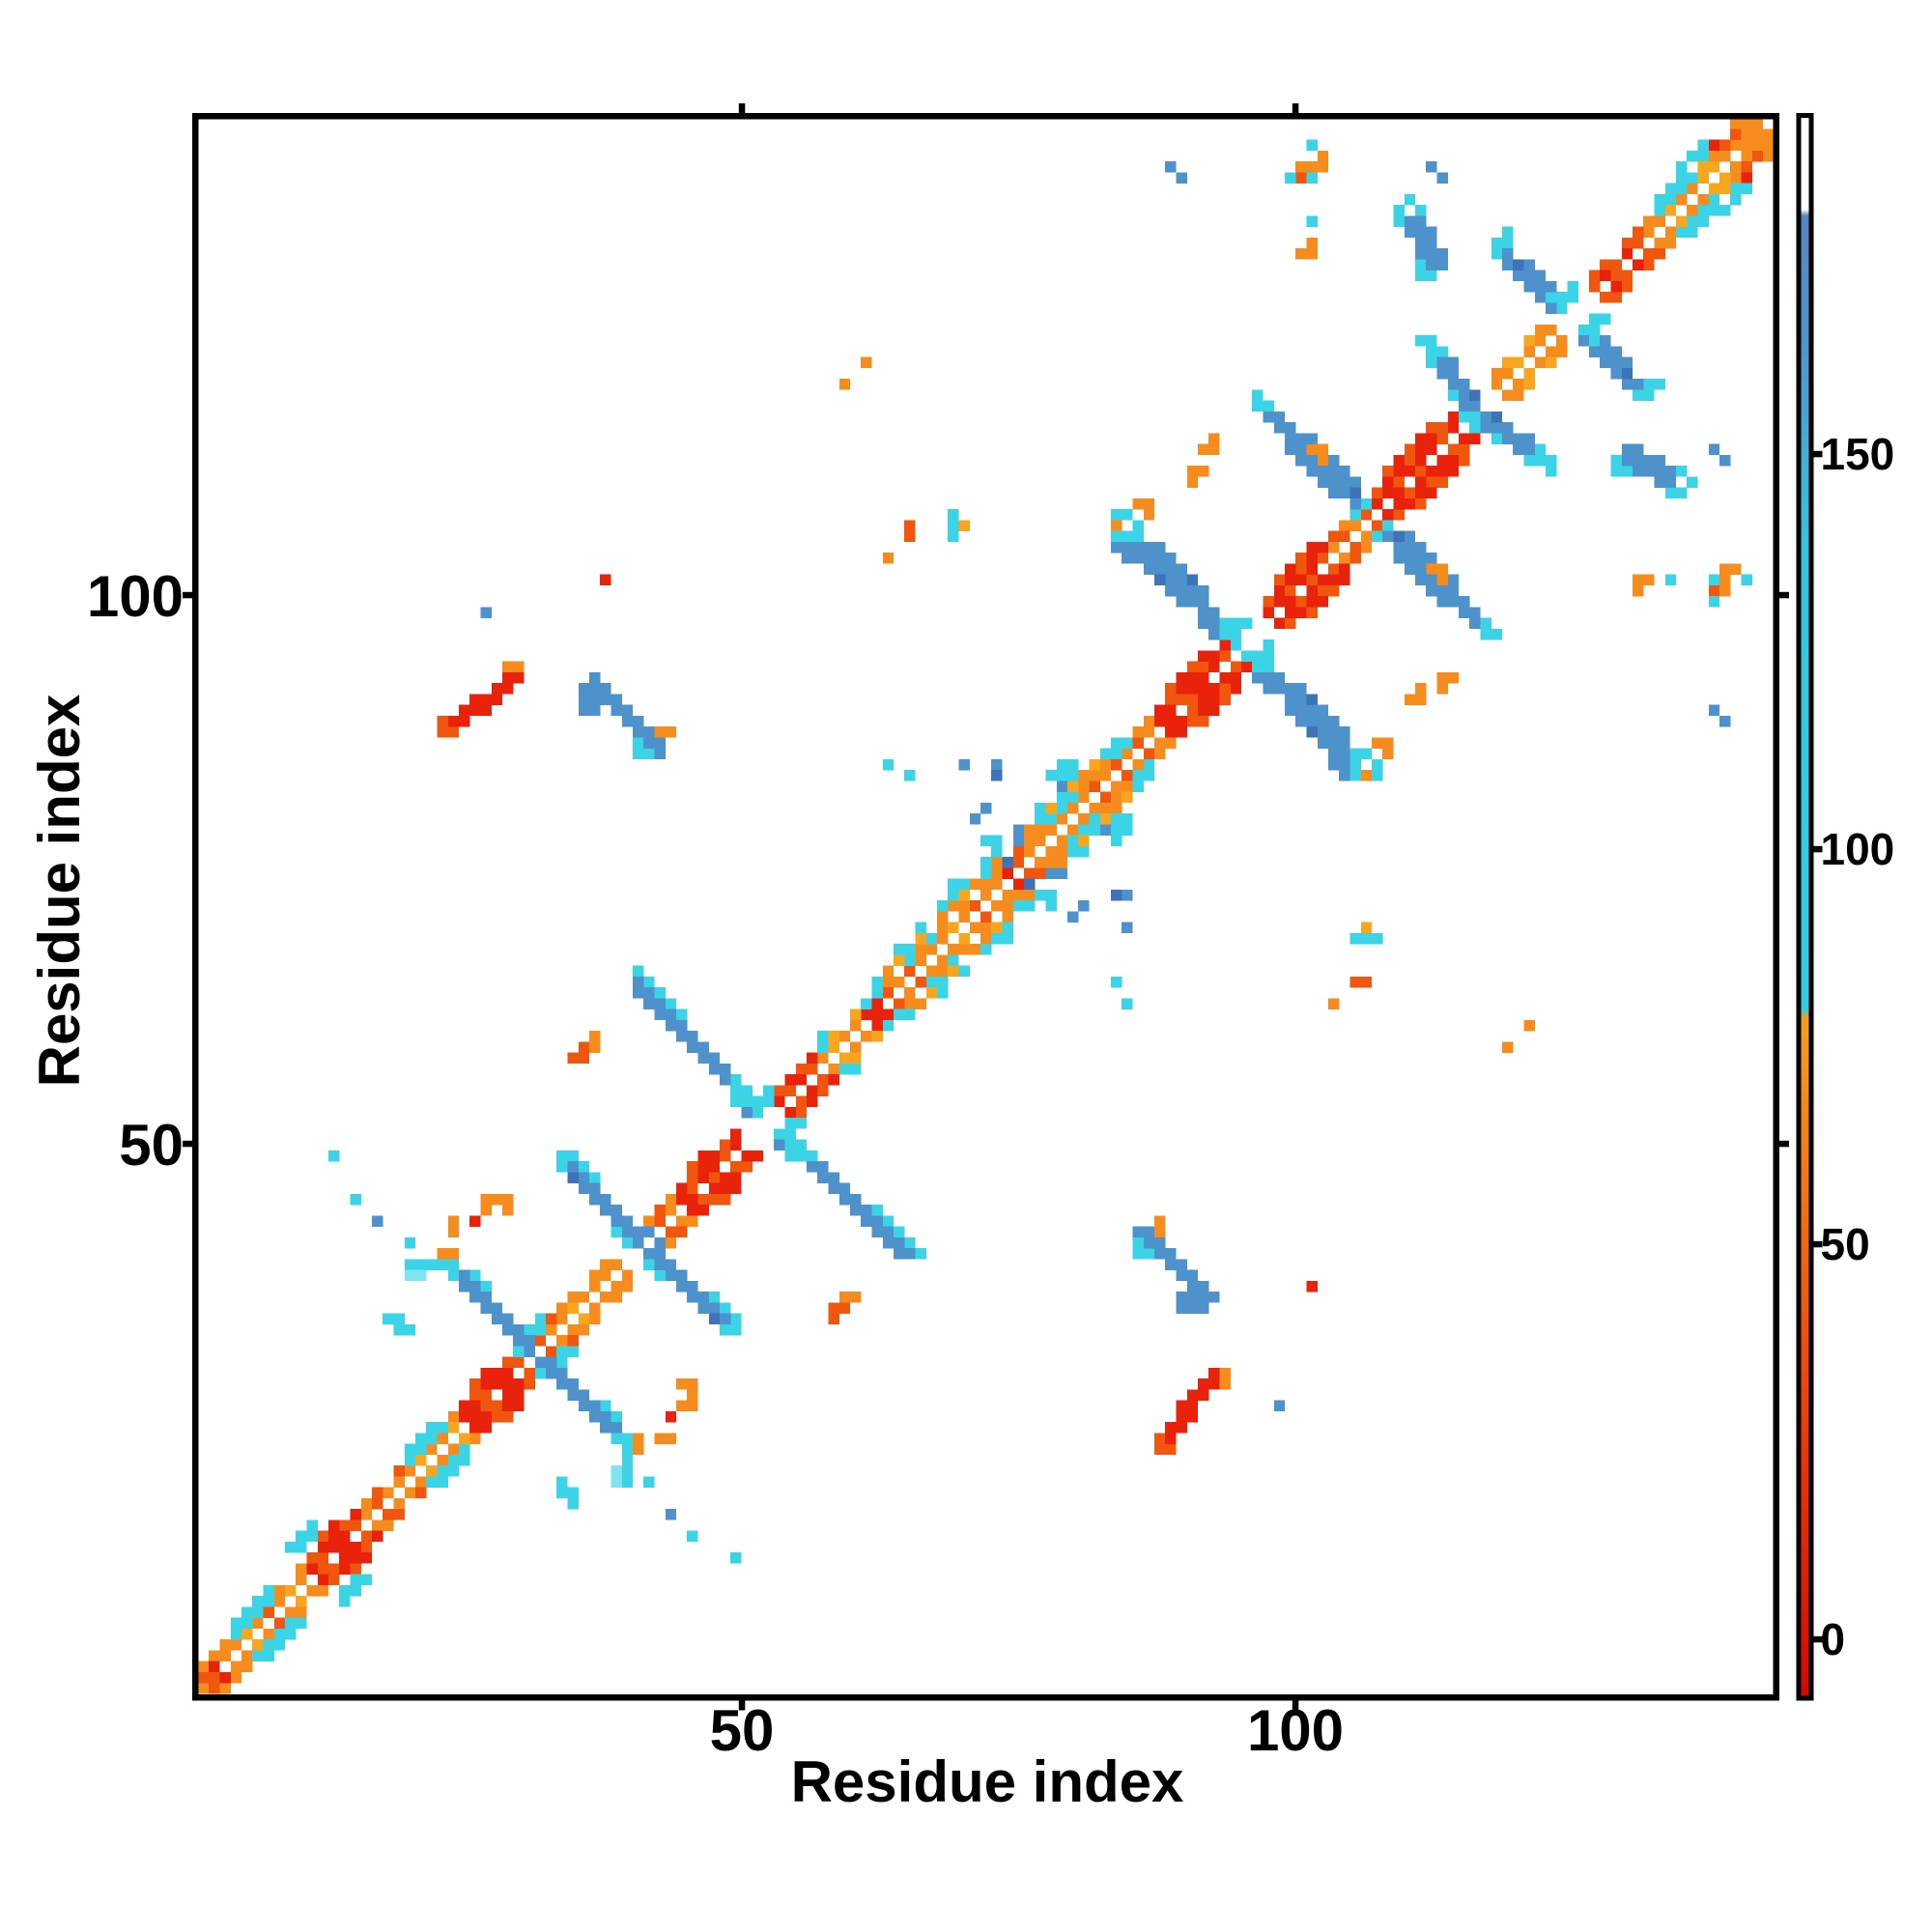 Image resolution: width=1932 pixels, height=1932 pixels. I want to click on svg-text: 0, so click(1833, 1639).